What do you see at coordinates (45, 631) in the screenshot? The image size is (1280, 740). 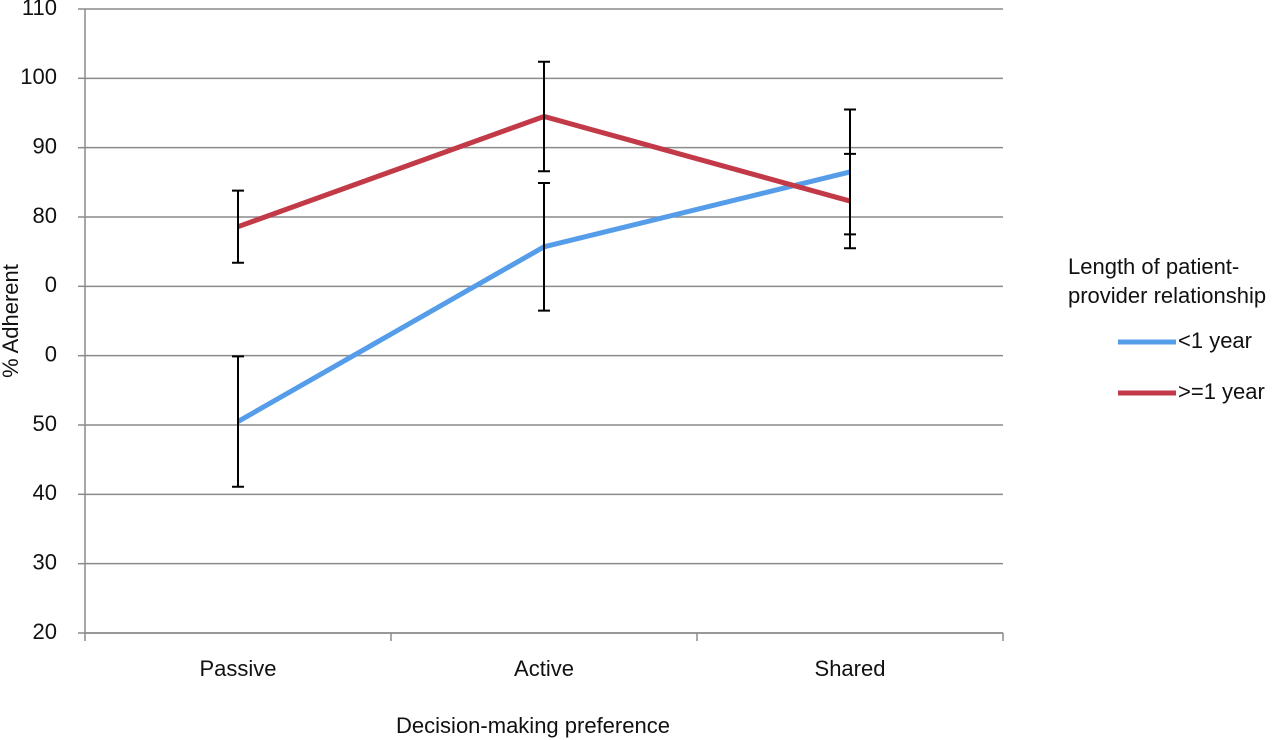 I see `y-tick-label: 20` at bounding box center [45, 631].